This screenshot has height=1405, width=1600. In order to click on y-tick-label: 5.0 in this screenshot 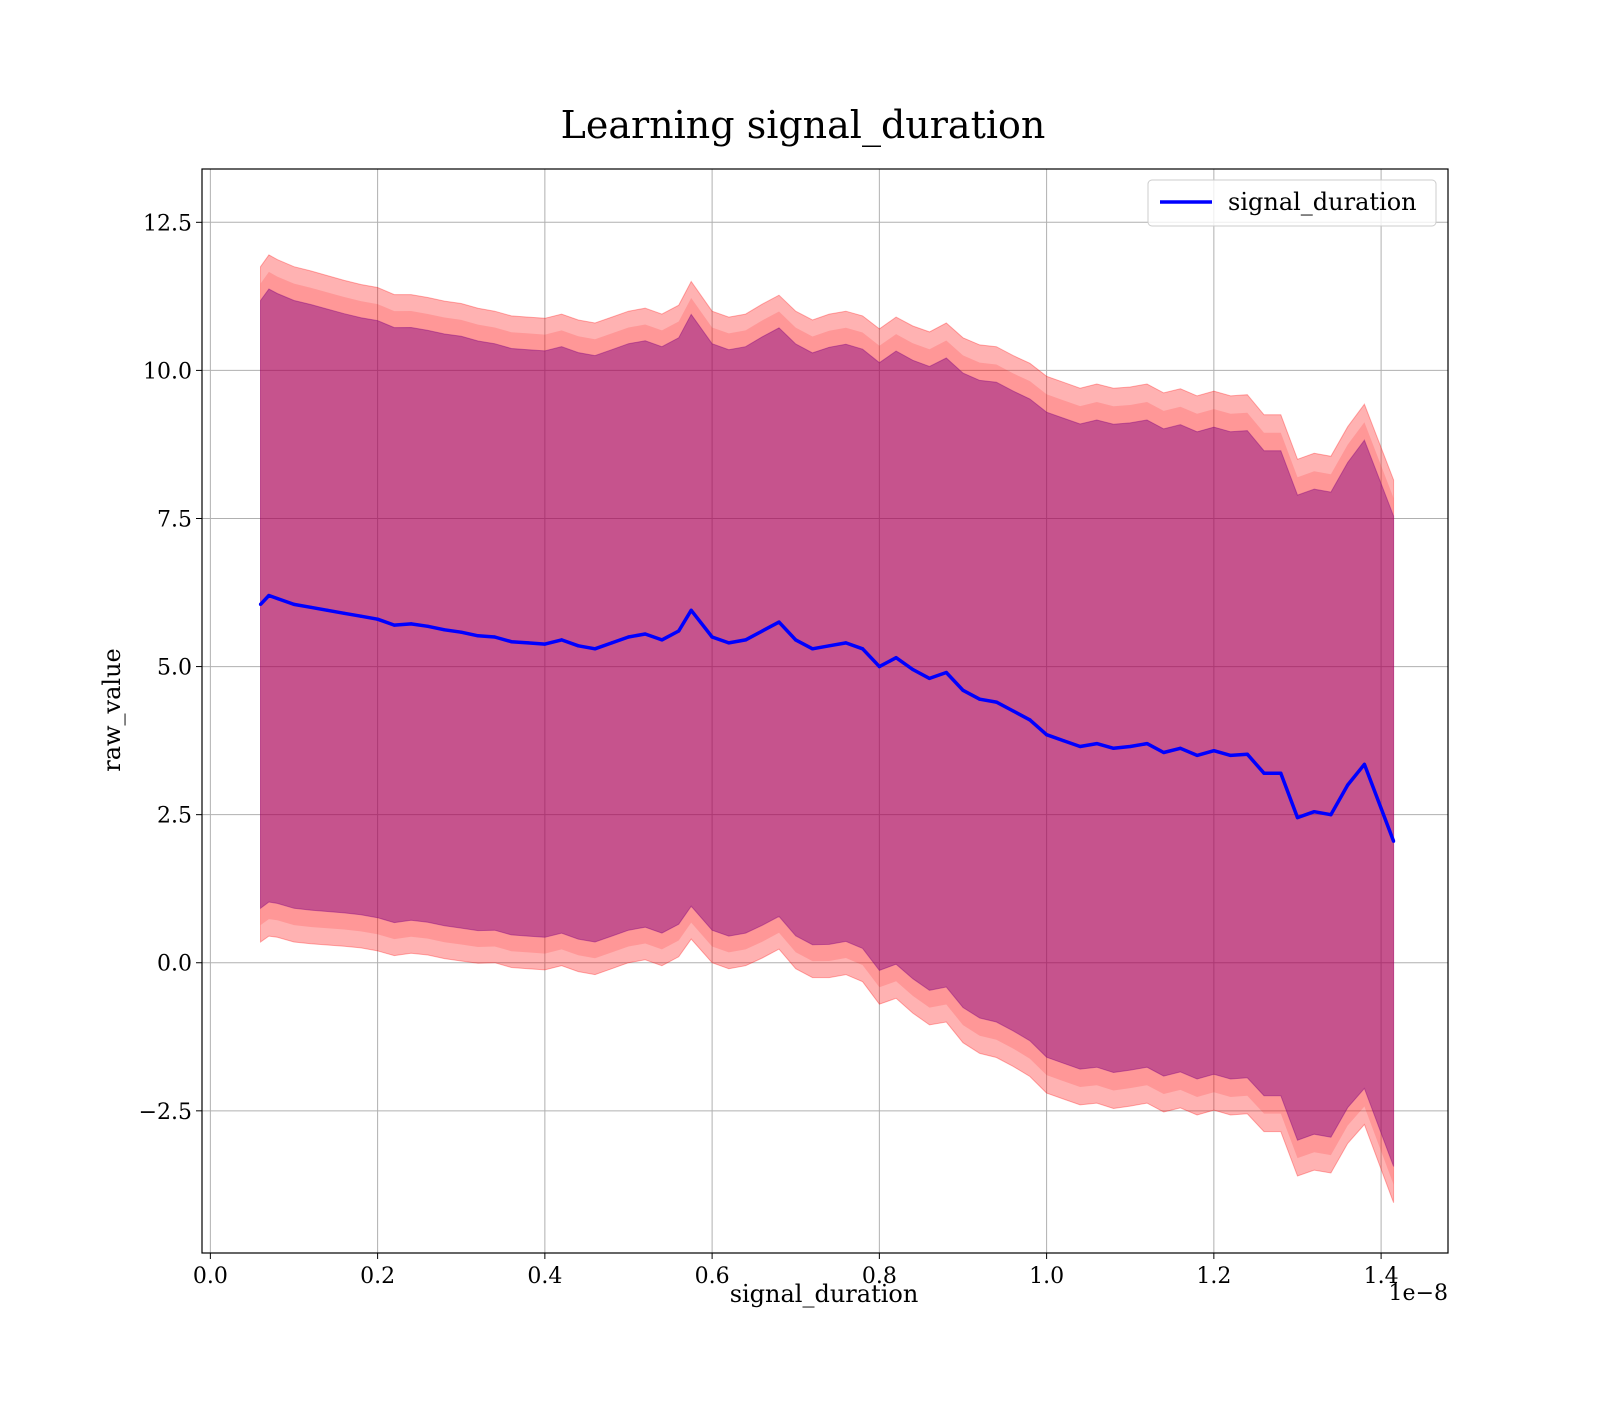, I will do `click(174, 668)`.